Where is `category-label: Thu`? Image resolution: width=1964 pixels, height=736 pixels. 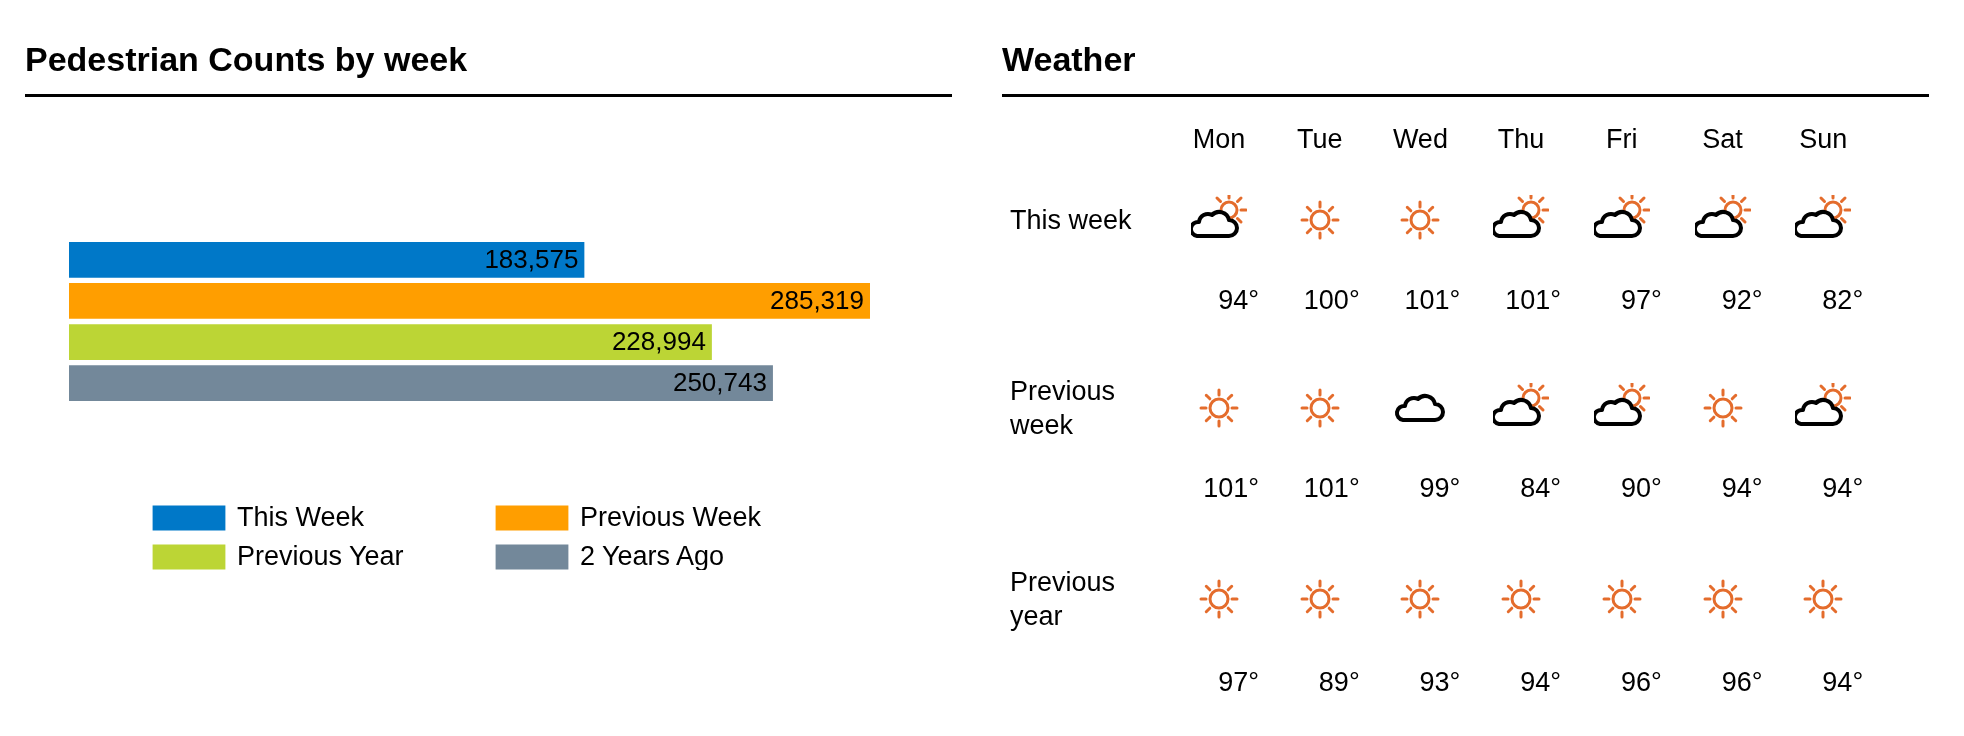 category-label: Thu is located at coordinates (1521, 139).